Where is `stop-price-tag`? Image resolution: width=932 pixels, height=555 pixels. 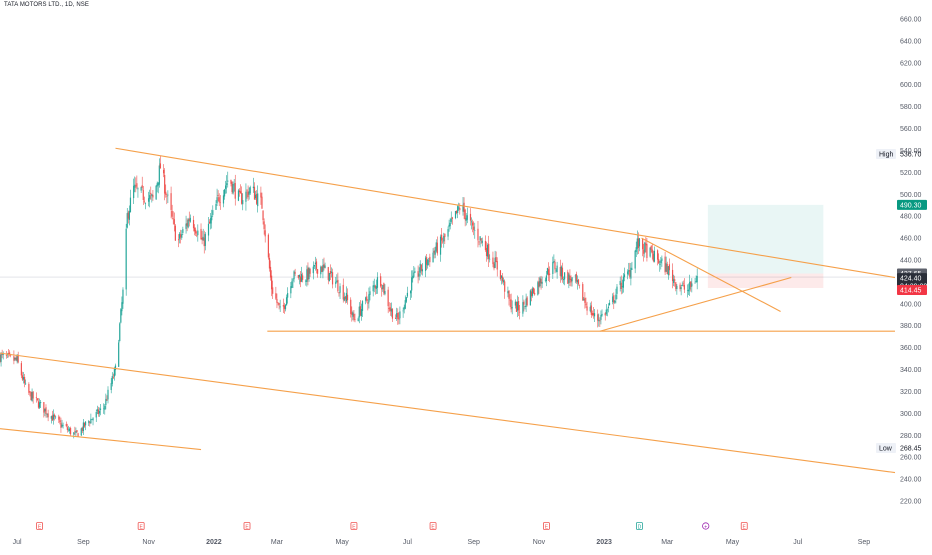 stop-price-tag is located at coordinates (912, 289).